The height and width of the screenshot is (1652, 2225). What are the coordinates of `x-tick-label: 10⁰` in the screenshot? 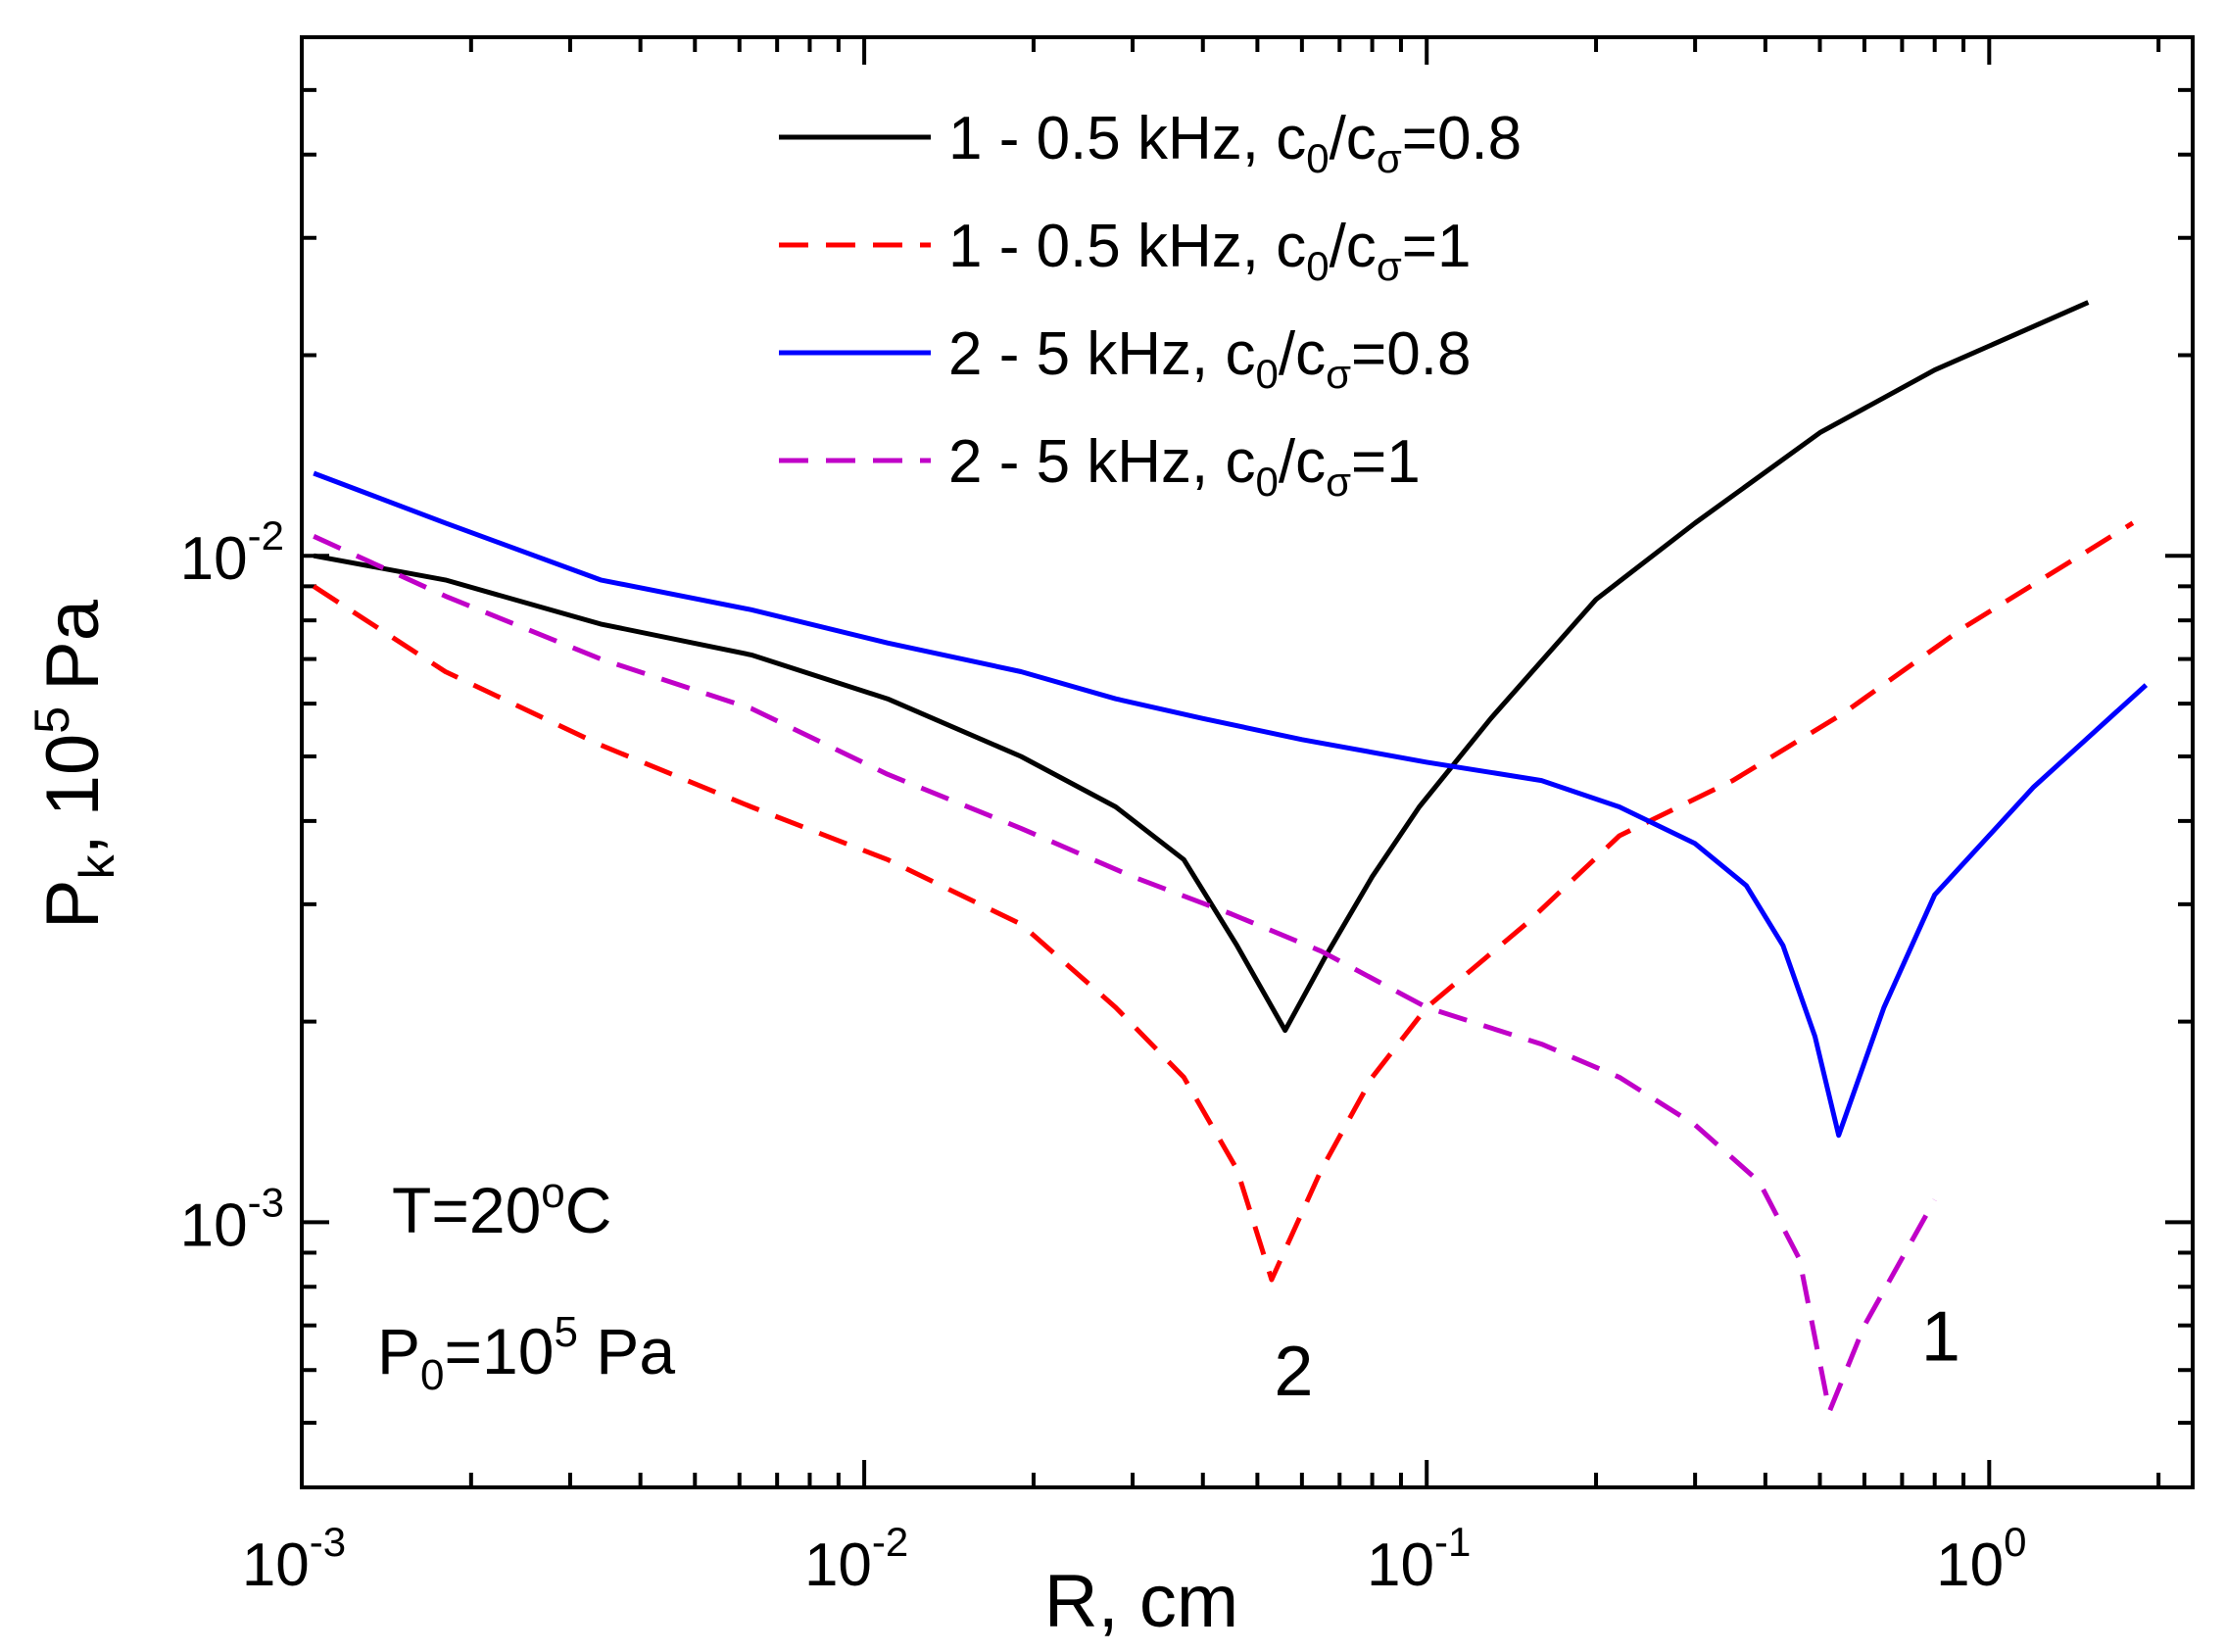 It's located at (1981, 1559).